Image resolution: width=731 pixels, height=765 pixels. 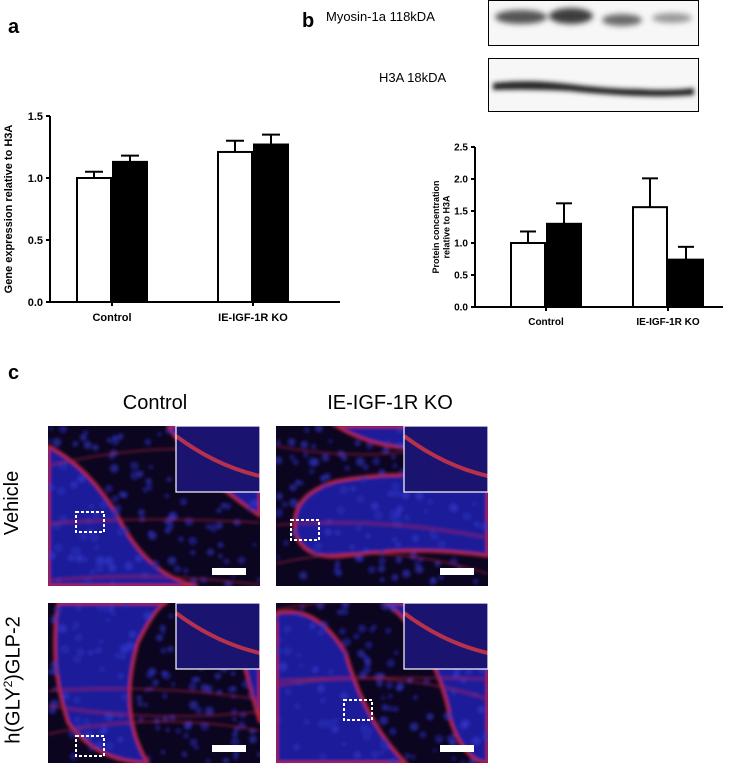 What do you see at coordinates (461, 244) in the screenshot?
I see `y-tick-label: 1.0` at bounding box center [461, 244].